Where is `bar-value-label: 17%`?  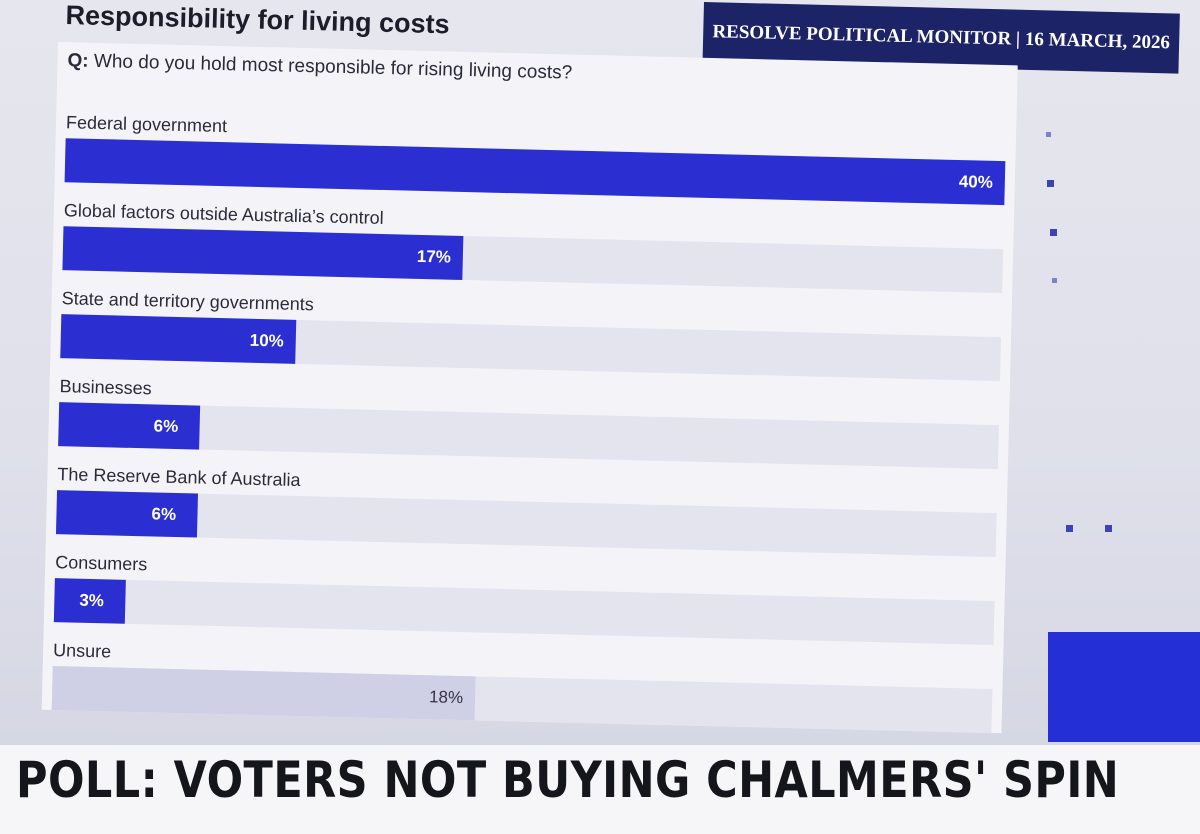
bar-value-label: 17% is located at coordinates (434, 256).